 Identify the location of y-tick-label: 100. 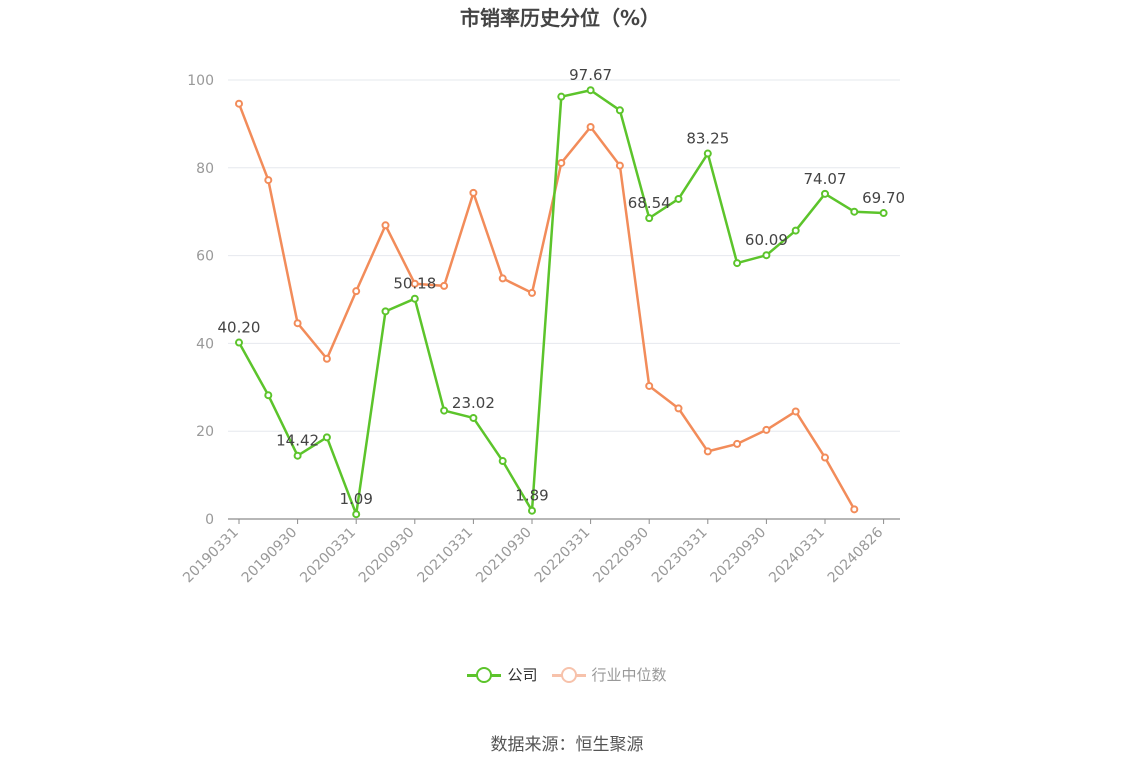
(200, 81).